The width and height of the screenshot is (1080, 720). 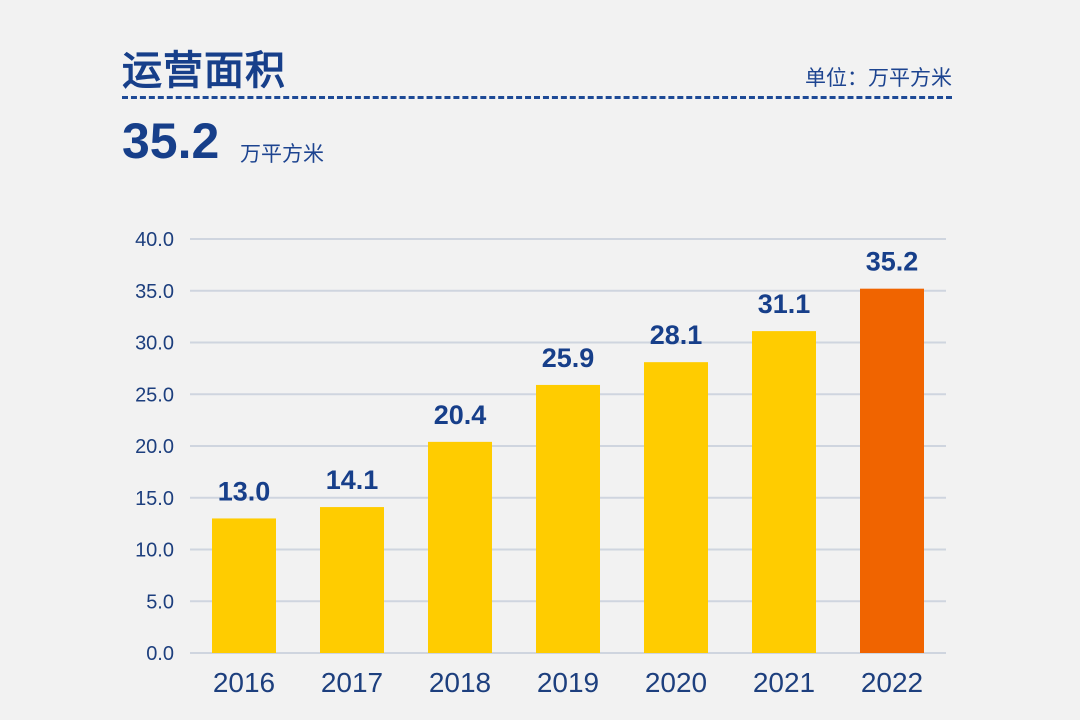 What do you see at coordinates (171, 141) in the screenshot?
I see `highlight-value: 35.2` at bounding box center [171, 141].